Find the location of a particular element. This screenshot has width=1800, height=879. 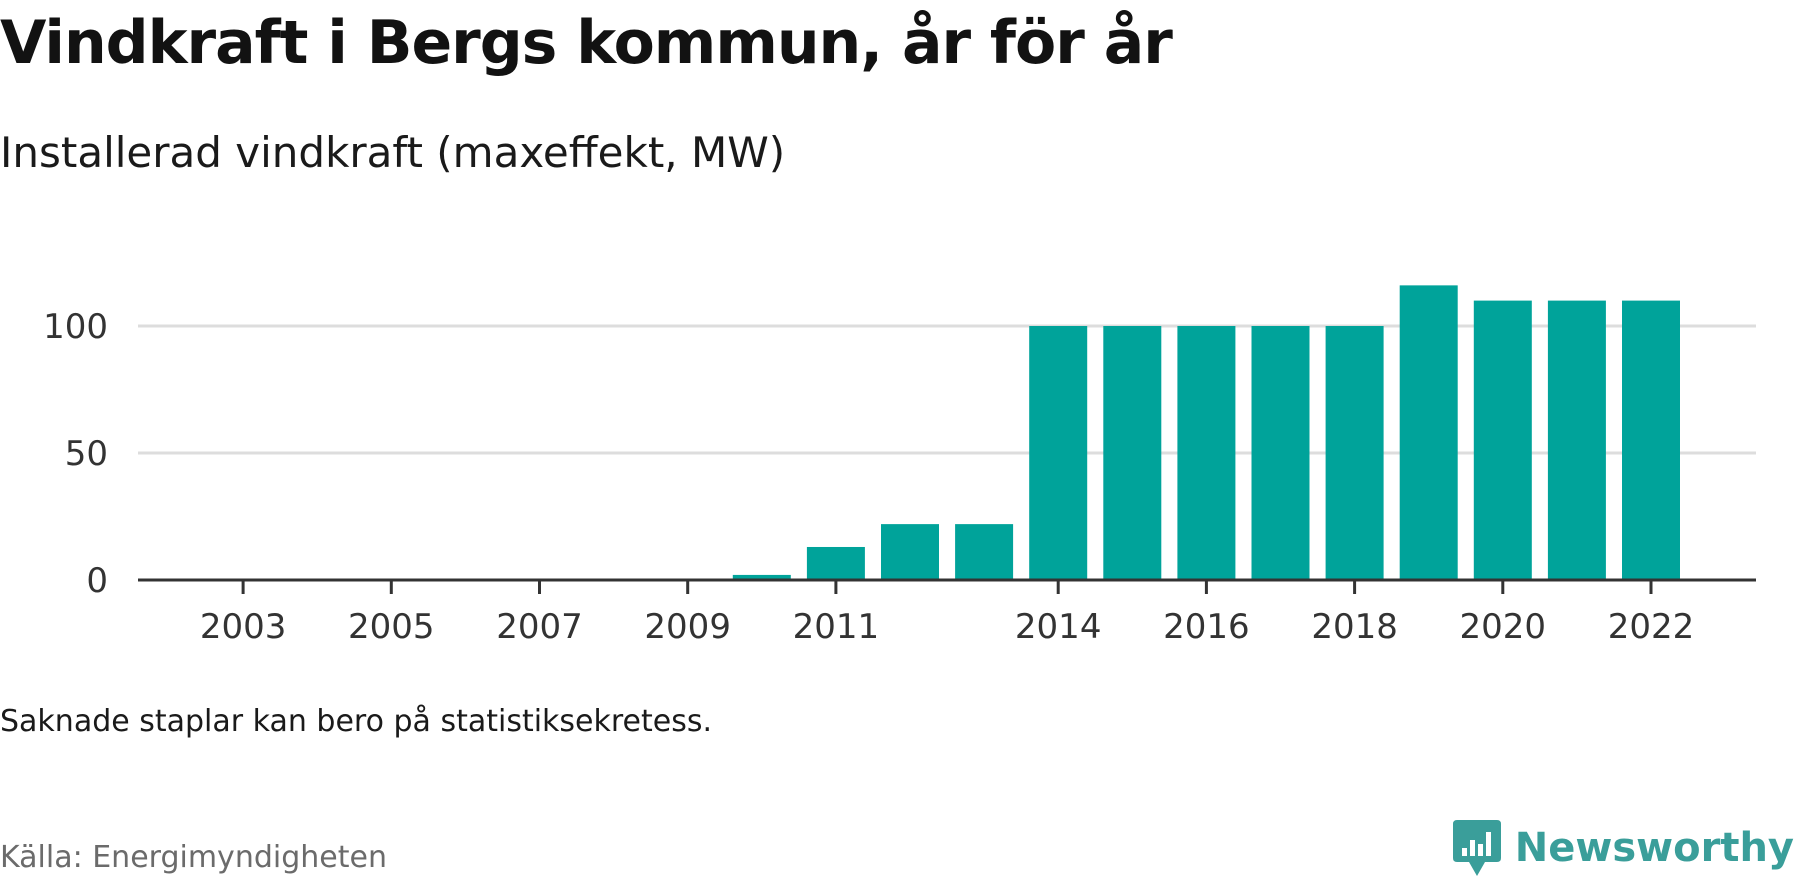

bar-2020 is located at coordinates (1502, 440).